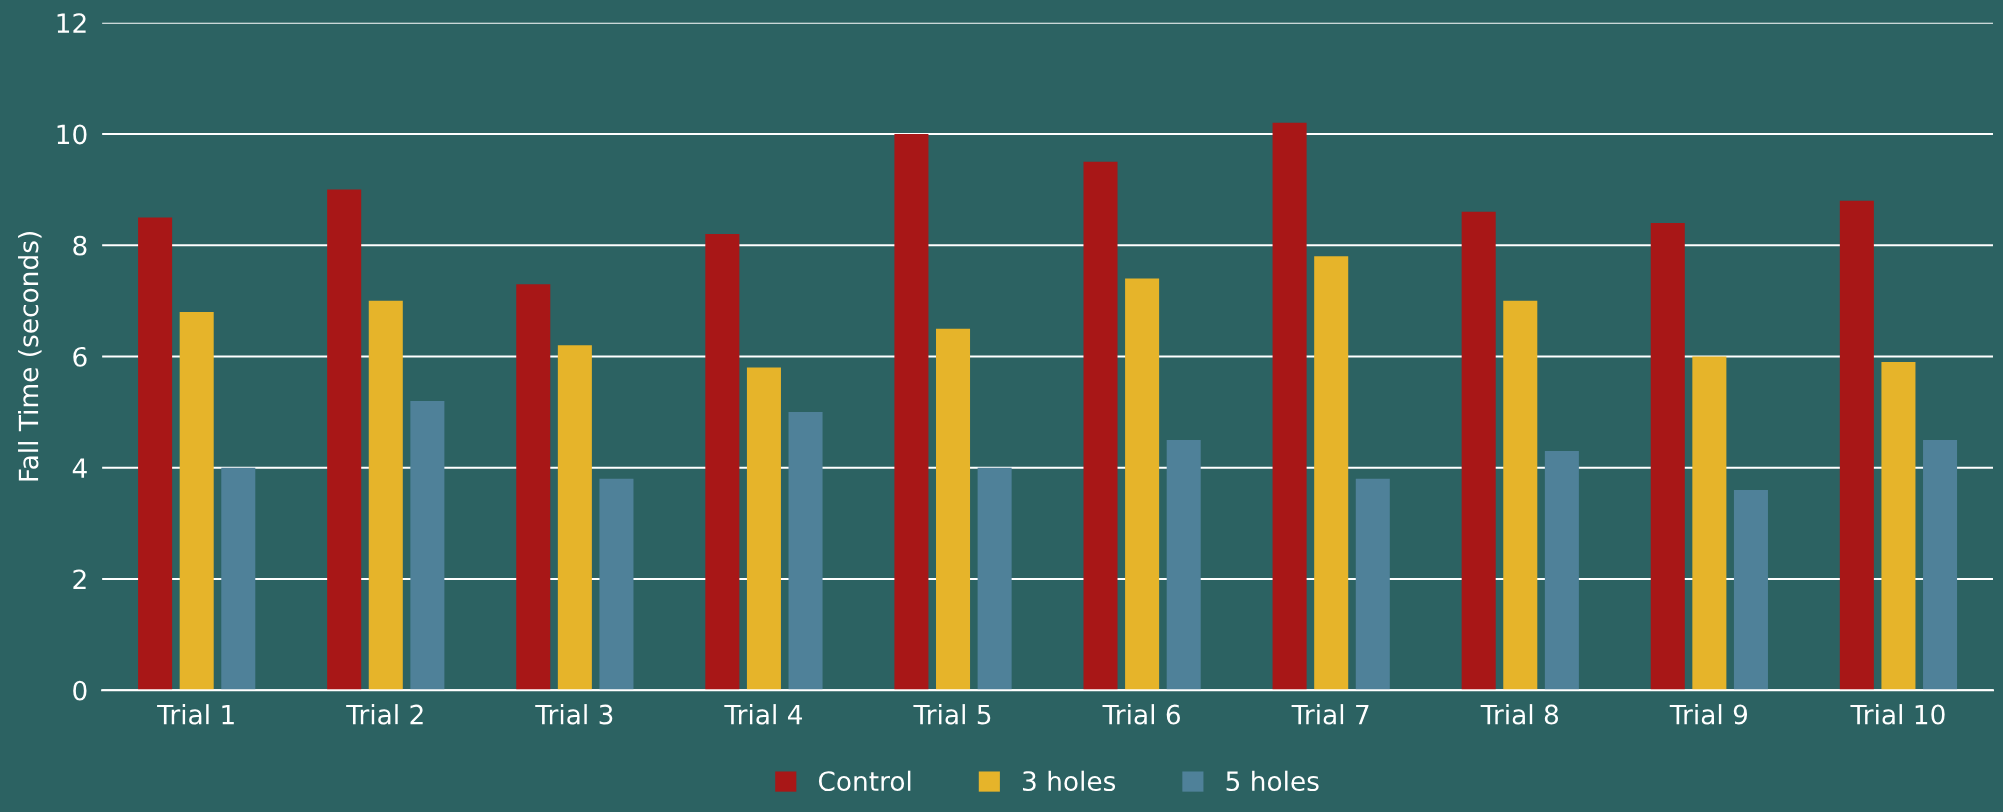  I want to click on y-tick-label: 6, so click(80, 356).